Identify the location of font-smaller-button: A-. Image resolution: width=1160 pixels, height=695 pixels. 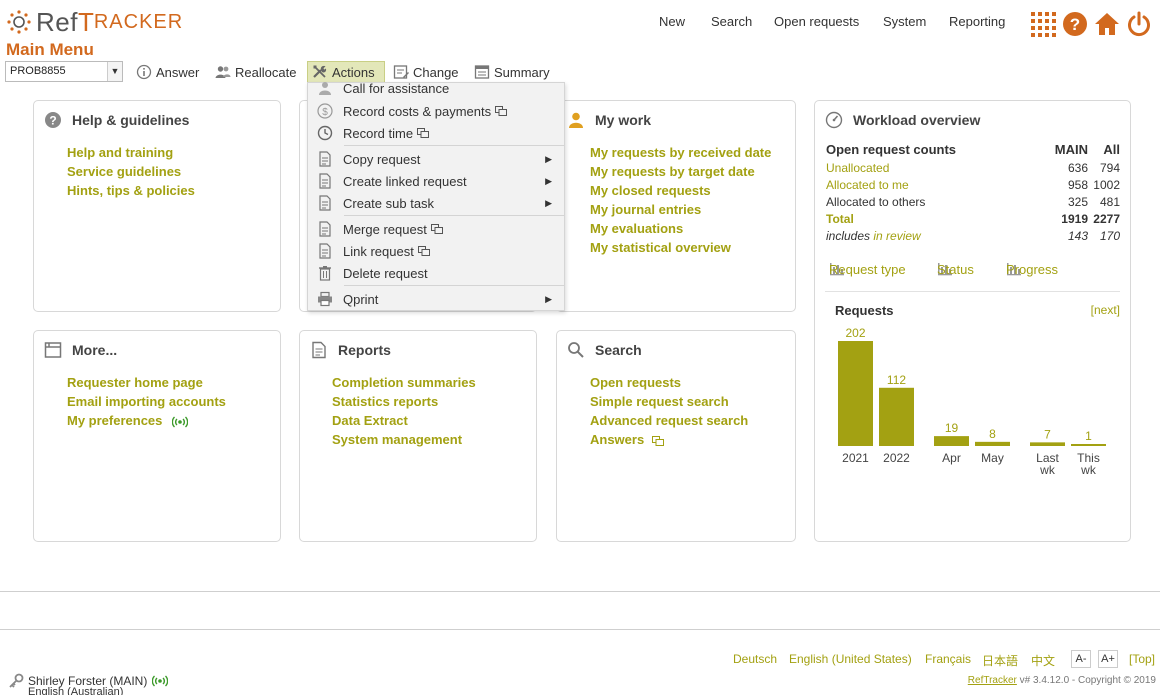
(1081, 659).